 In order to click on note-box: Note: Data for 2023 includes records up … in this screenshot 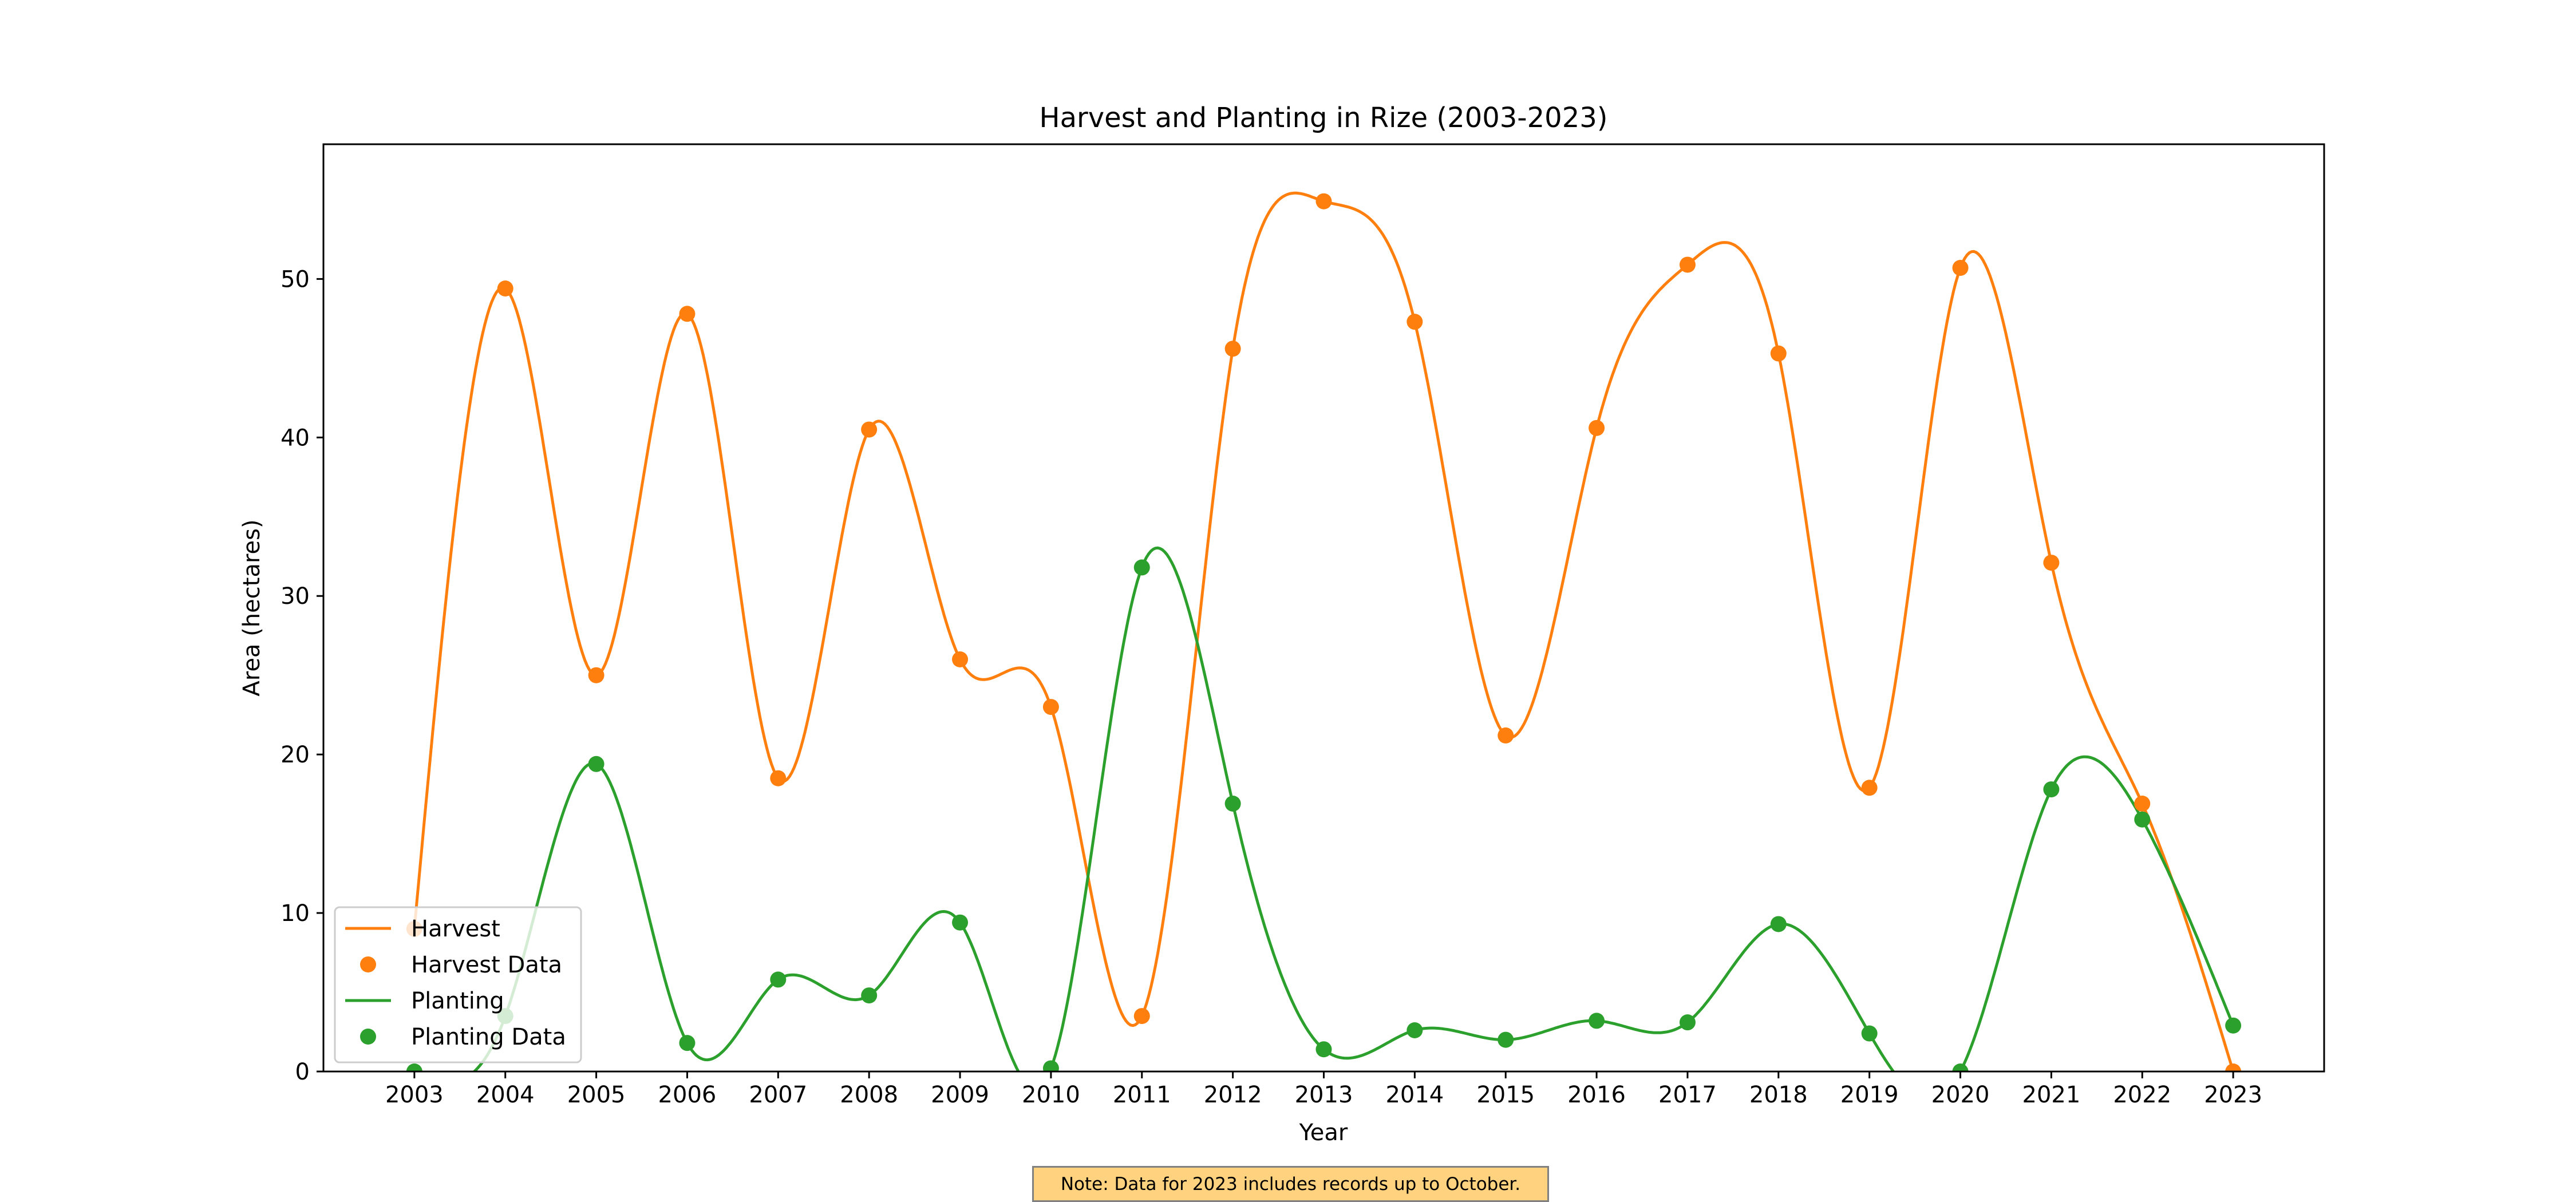, I will do `click(1290, 1184)`.